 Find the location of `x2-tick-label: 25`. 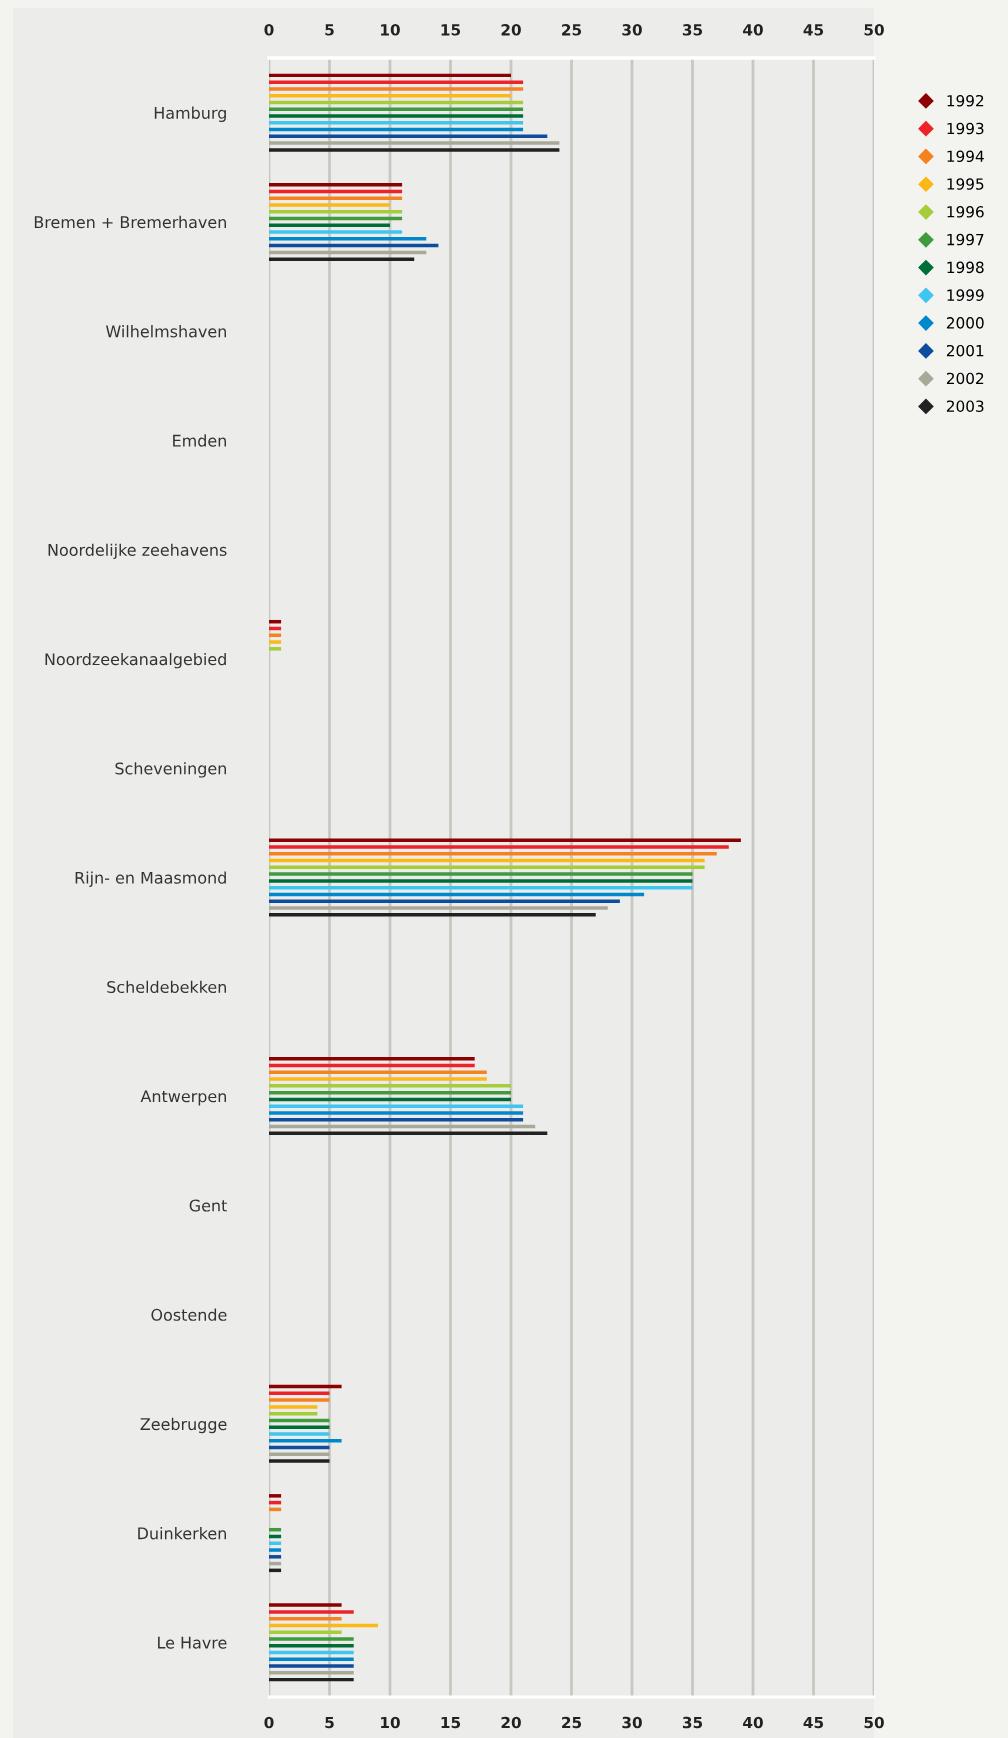

x2-tick-label: 25 is located at coordinates (572, 30).